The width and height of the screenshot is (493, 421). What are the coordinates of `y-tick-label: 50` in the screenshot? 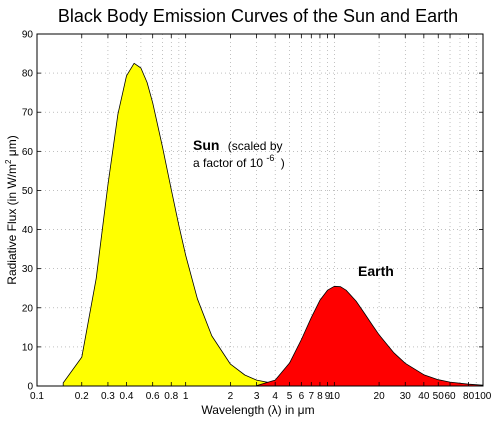 It's located at (28, 191).